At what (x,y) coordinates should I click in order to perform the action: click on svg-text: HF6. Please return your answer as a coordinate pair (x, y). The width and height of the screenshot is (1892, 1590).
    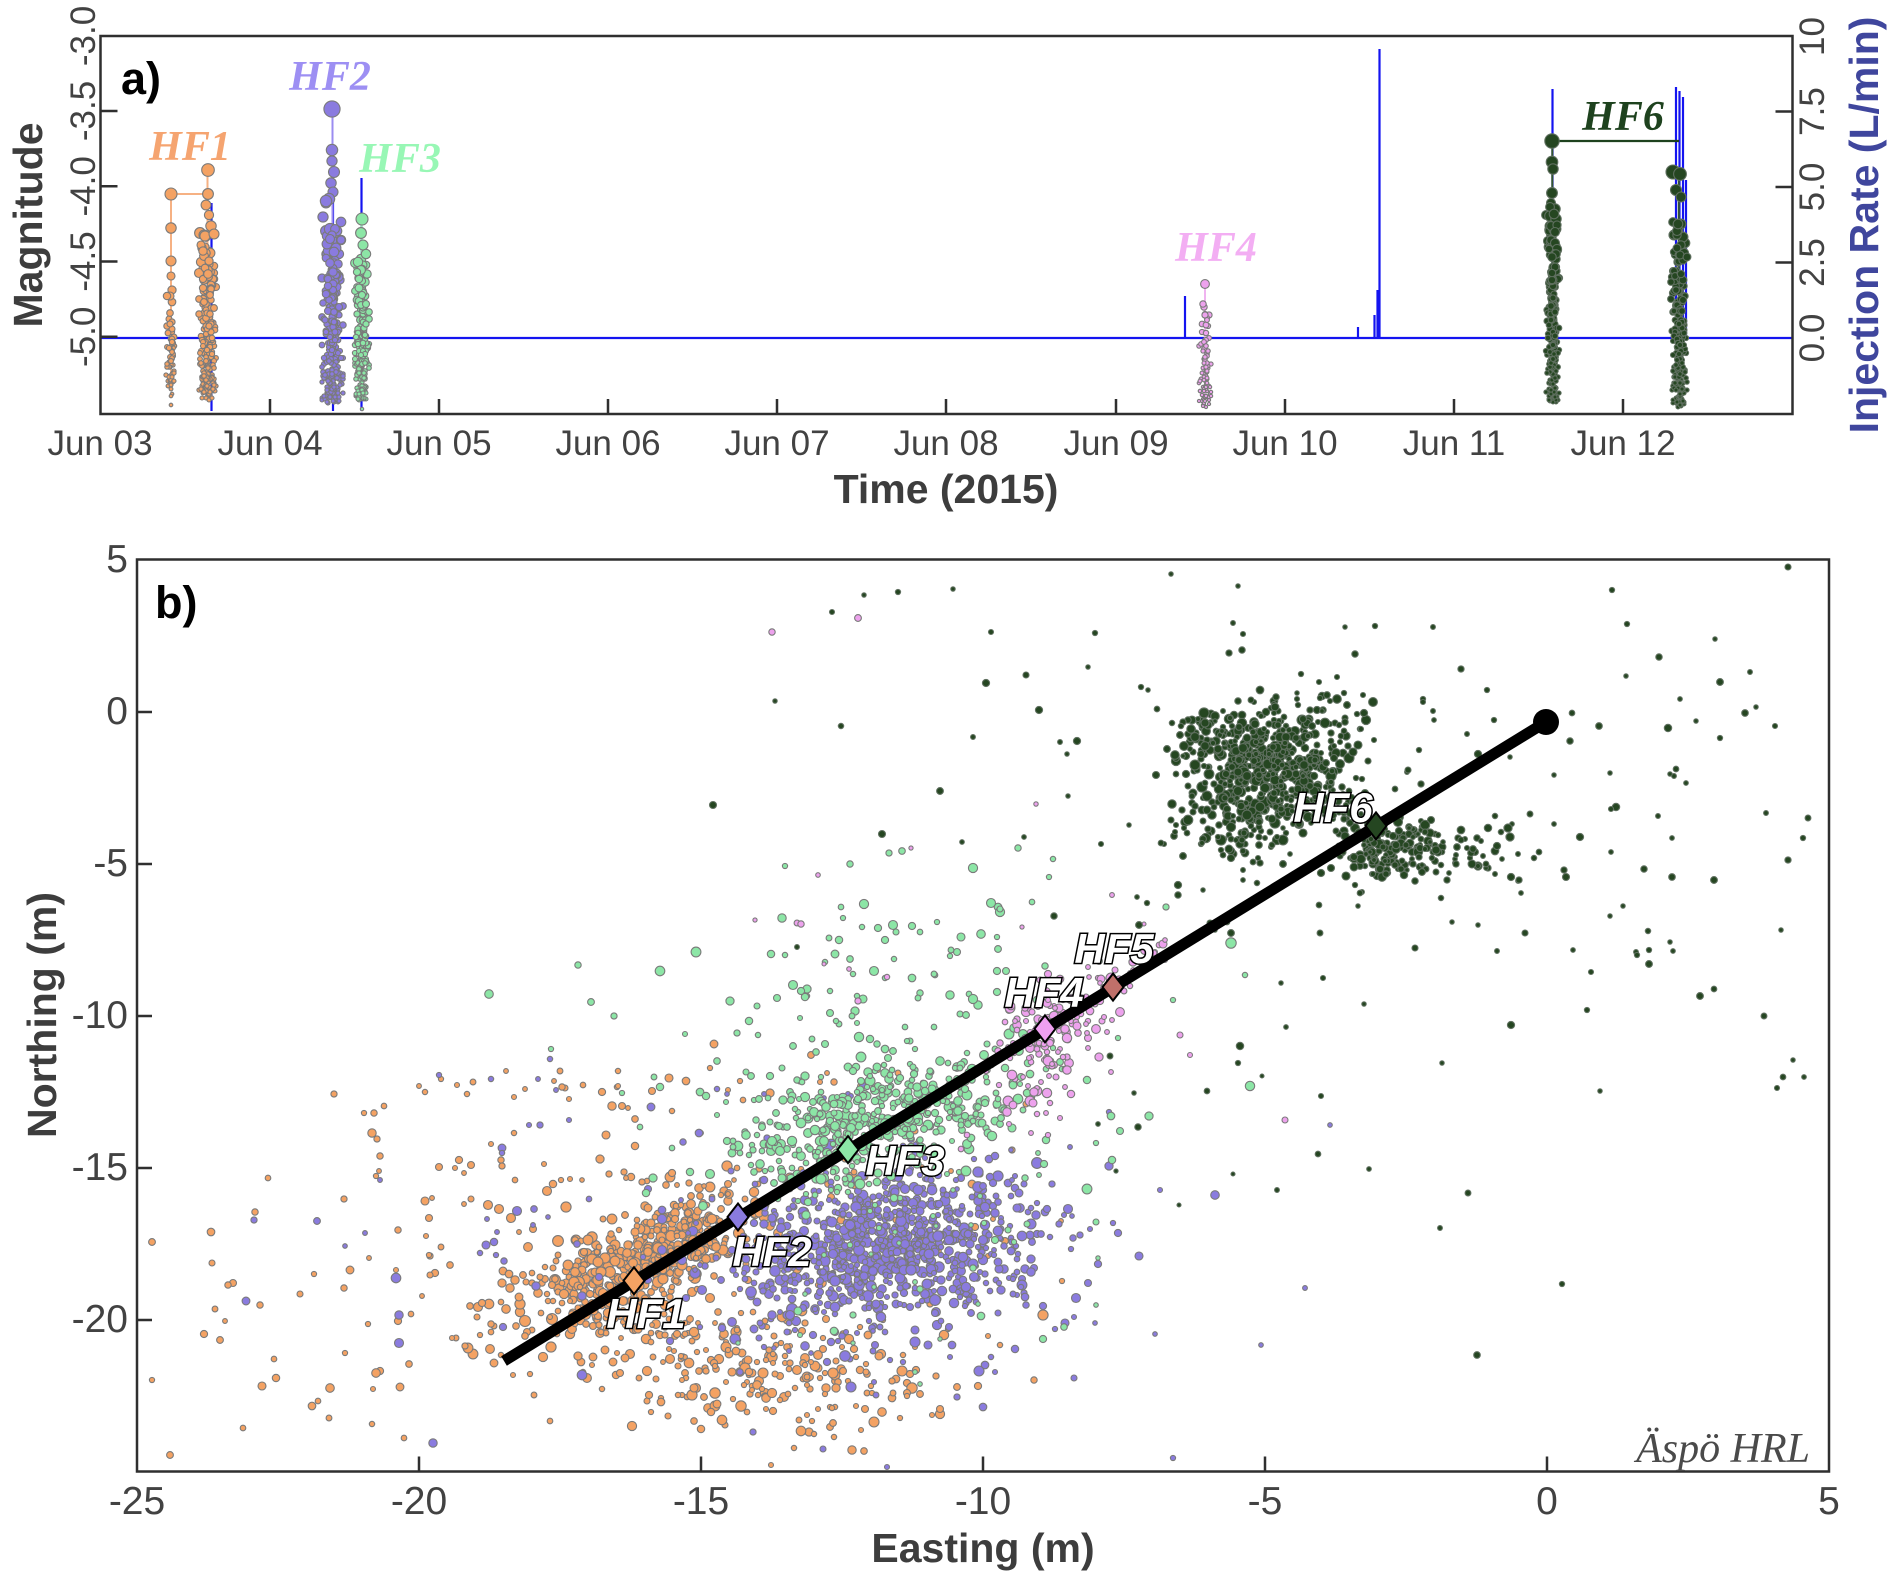
    Looking at the image, I should click on (1622, 117).